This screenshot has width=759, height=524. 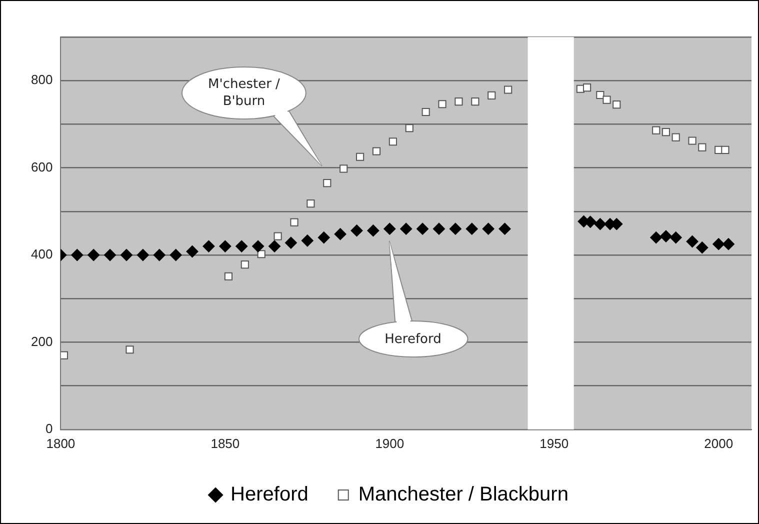 What do you see at coordinates (41, 166) in the screenshot?
I see `y-tick-label: 600` at bounding box center [41, 166].